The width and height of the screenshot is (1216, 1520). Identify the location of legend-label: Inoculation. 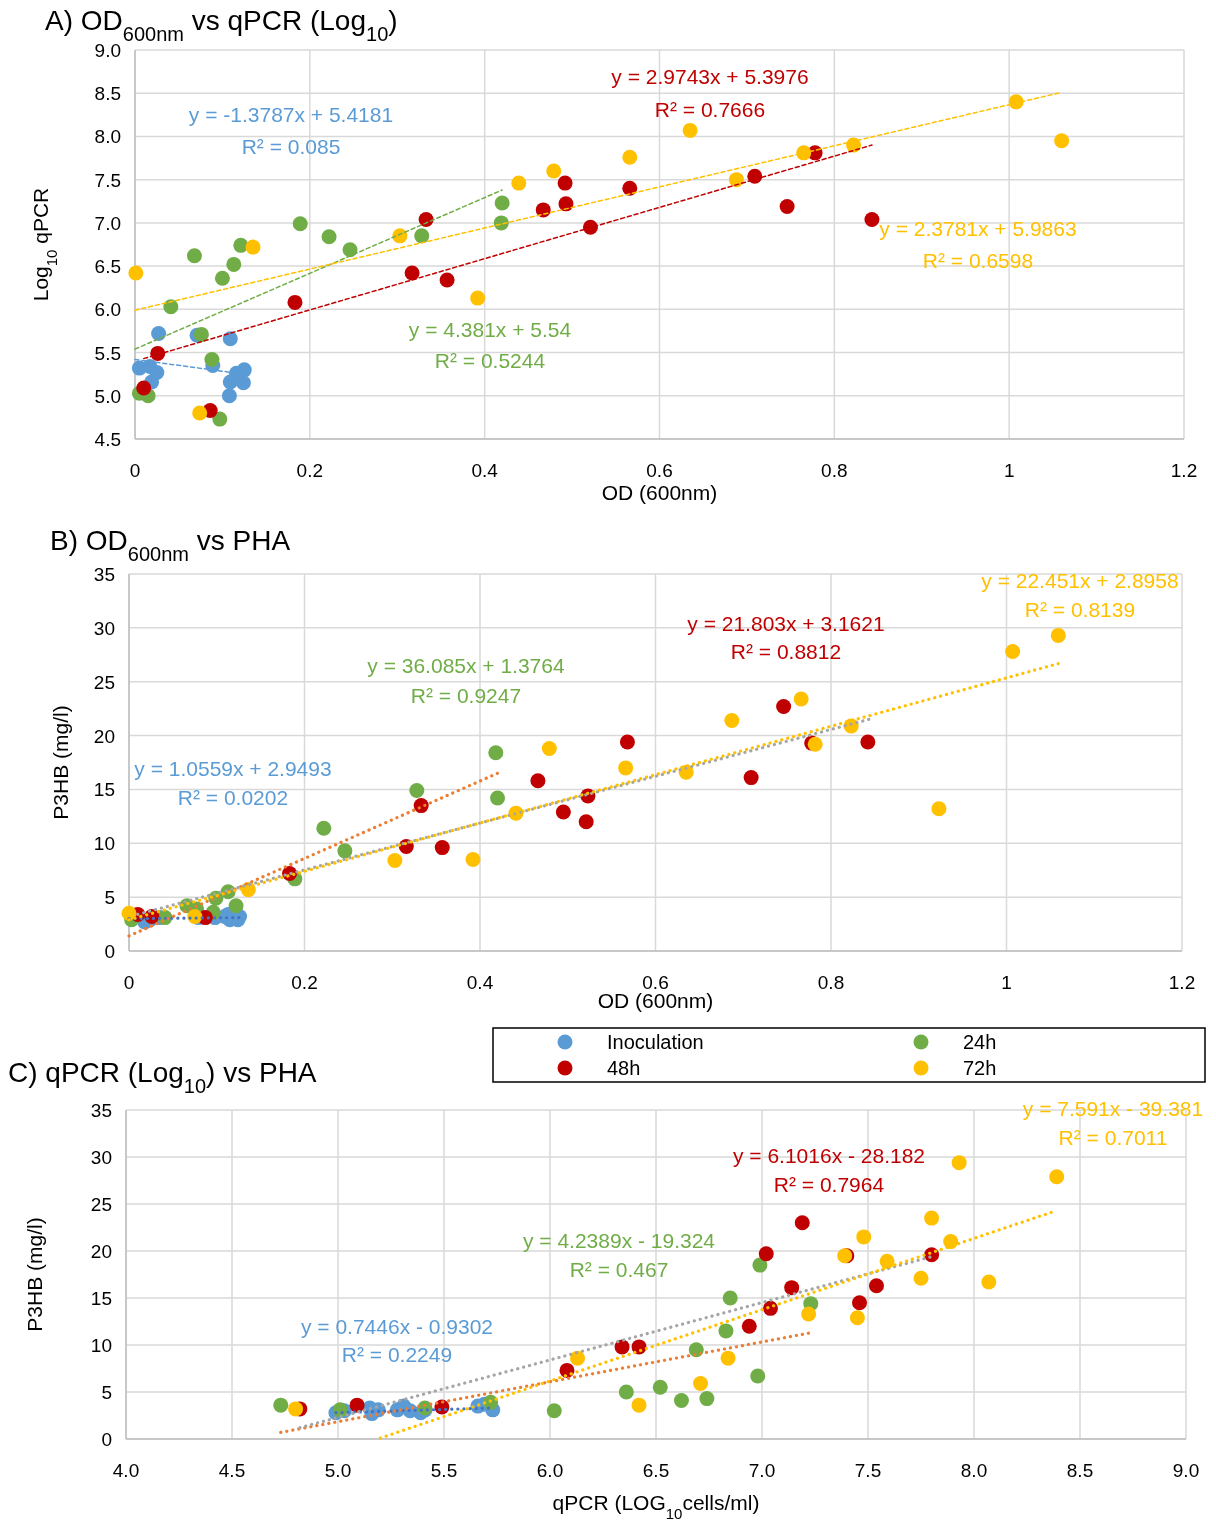
(655, 1042).